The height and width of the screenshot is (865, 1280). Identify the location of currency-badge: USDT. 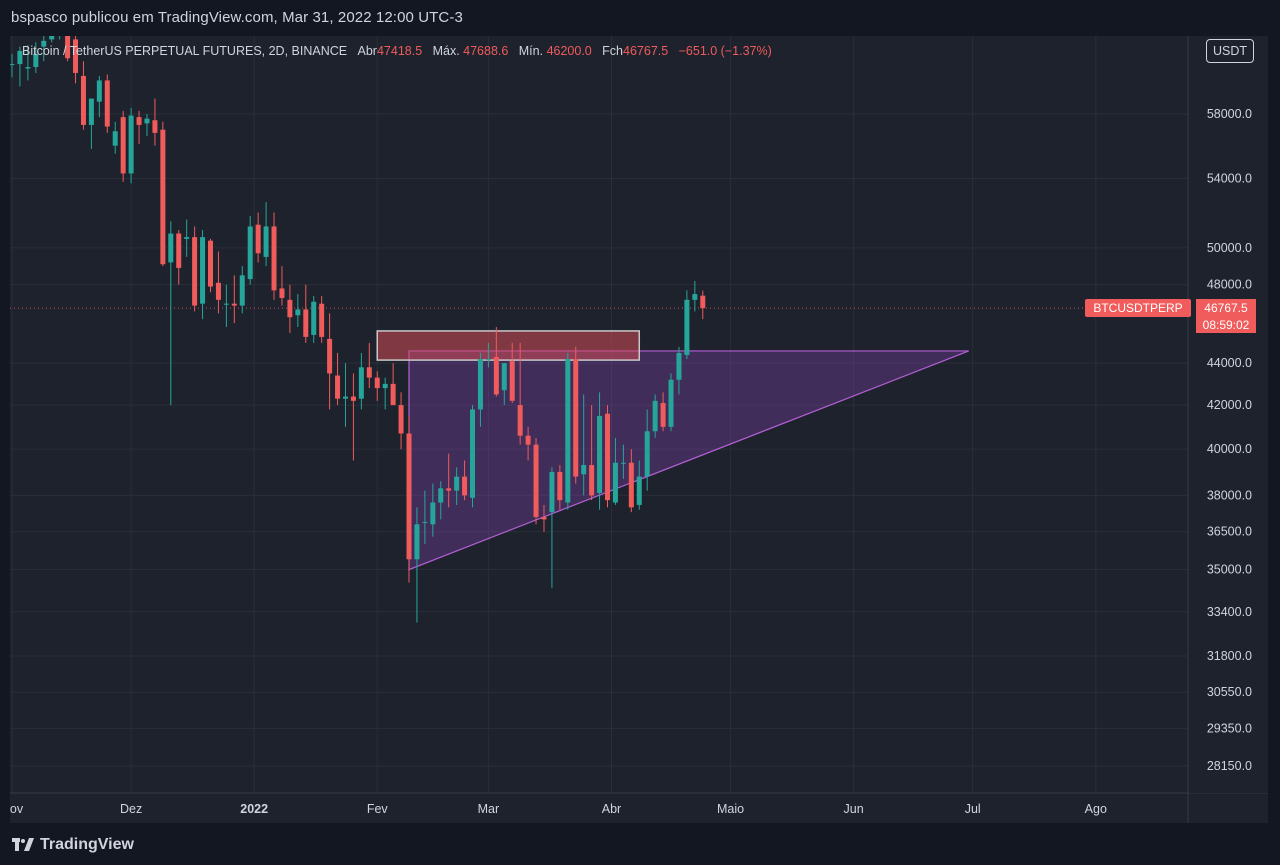
(1230, 51).